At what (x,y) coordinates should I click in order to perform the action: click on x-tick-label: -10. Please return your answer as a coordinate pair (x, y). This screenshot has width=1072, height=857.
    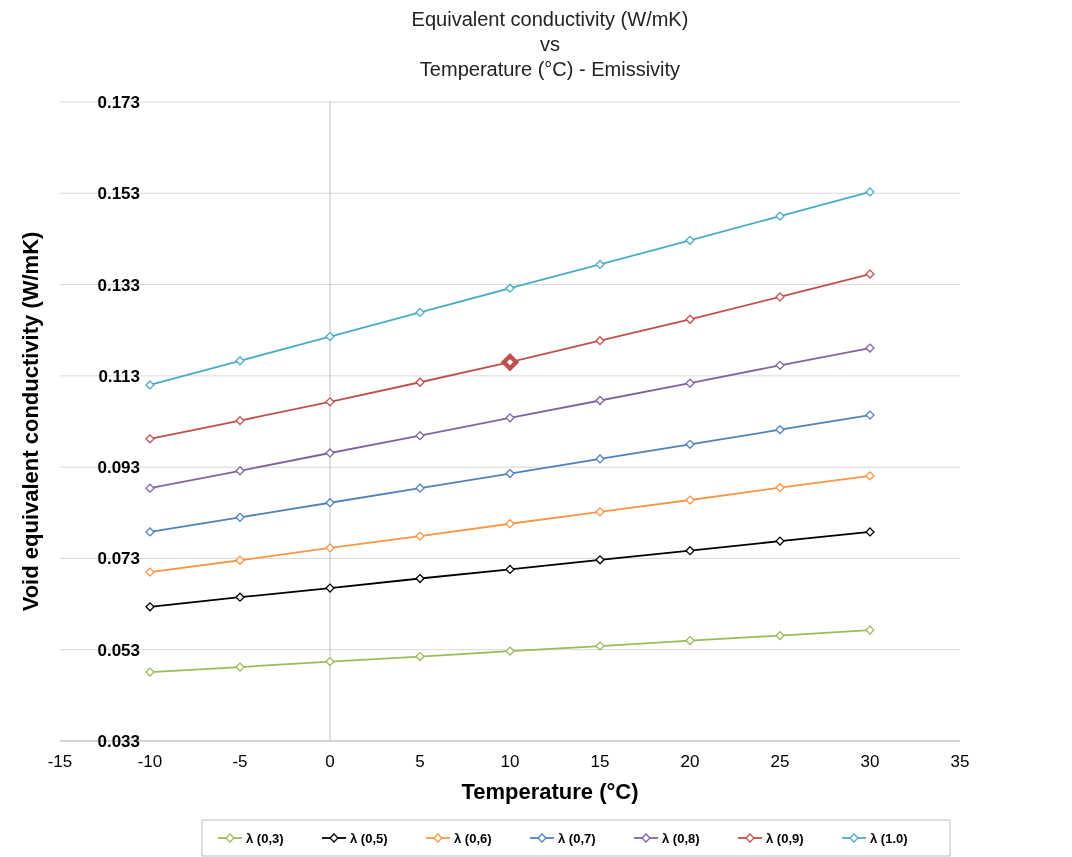
    Looking at the image, I should click on (150, 761).